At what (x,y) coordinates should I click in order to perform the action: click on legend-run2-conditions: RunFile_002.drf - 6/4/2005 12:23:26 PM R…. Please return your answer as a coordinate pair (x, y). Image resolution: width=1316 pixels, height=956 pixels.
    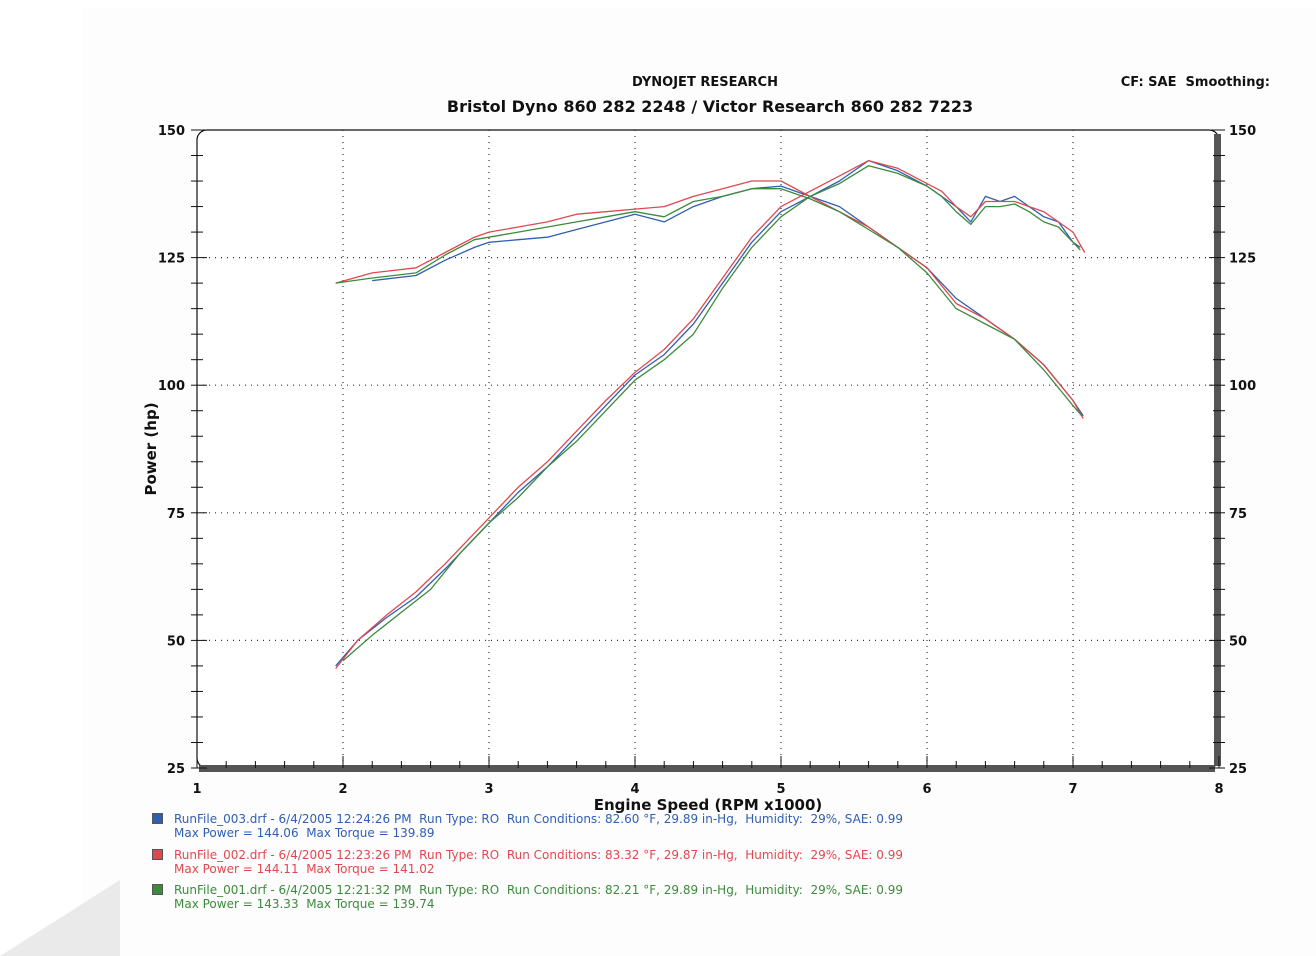
    Looking at the image, I should click on (538, 855).